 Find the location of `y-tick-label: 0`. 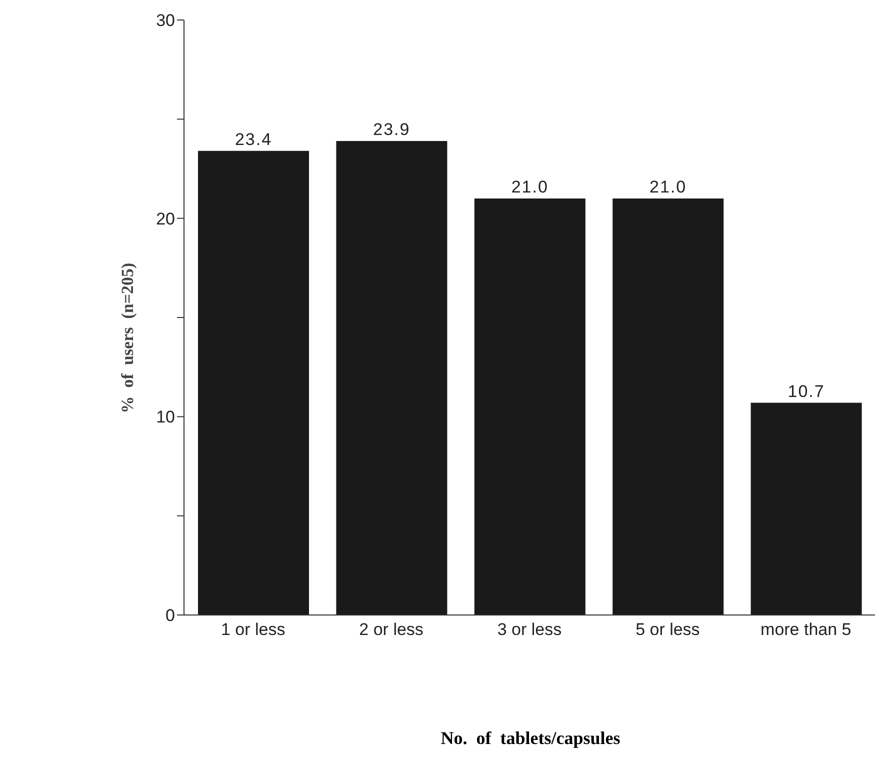

y-tick-label: 0 is located at coordinates (170, 616).